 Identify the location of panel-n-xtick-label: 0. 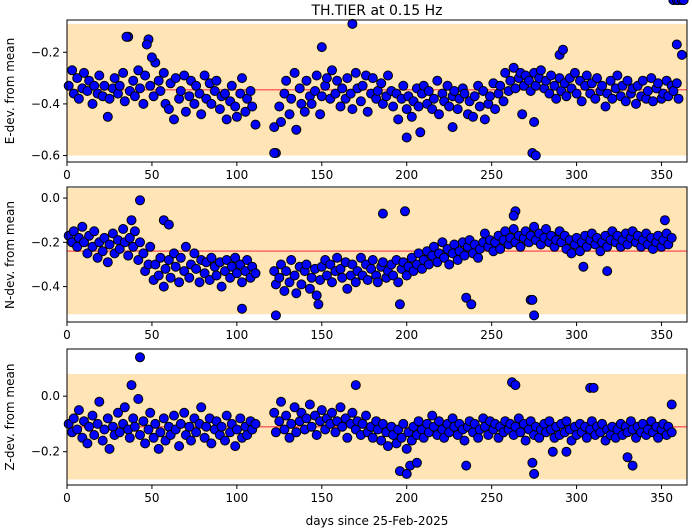
(67, 335).